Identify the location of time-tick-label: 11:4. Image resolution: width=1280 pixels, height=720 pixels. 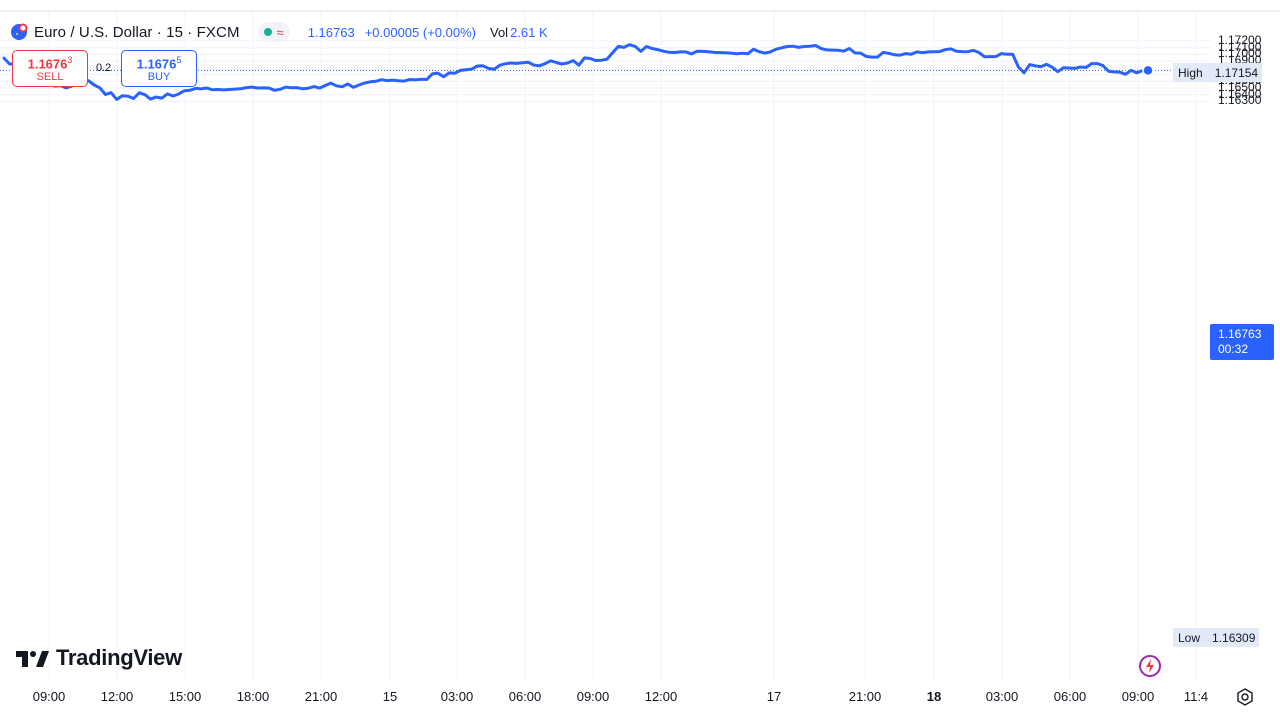
(1196, 696).